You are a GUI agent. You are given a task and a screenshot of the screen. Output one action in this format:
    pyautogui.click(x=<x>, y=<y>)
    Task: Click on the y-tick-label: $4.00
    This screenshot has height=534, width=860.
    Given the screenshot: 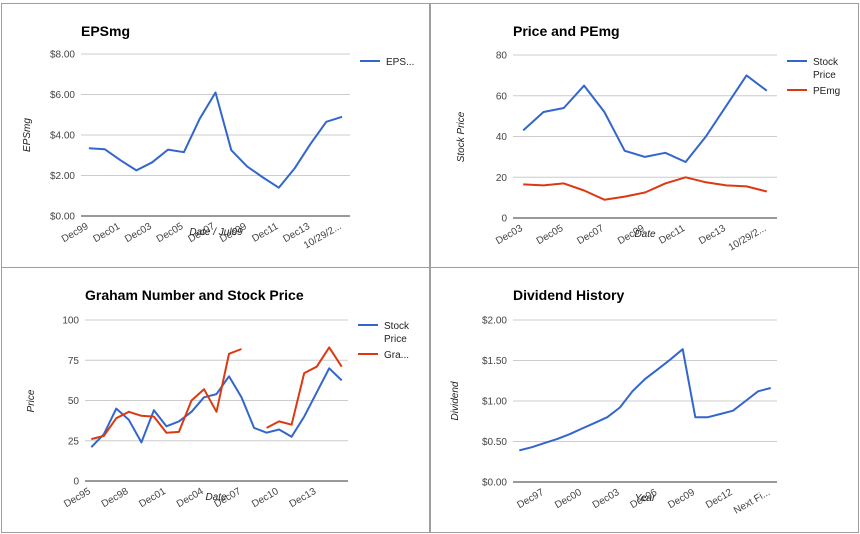 What is the action you would take?
    pyautogui.click(x=62, y=136)
    